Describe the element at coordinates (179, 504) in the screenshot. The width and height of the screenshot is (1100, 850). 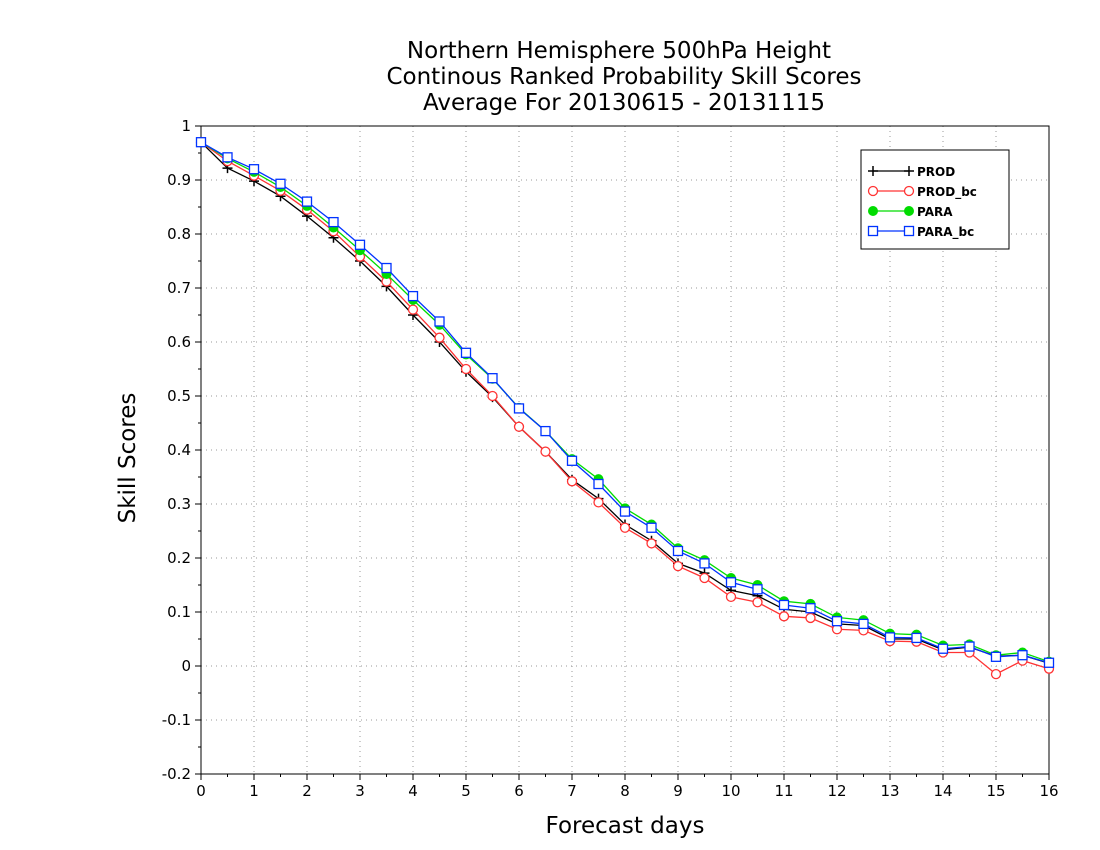
I see `y-tick-label: 0.3` at that location.